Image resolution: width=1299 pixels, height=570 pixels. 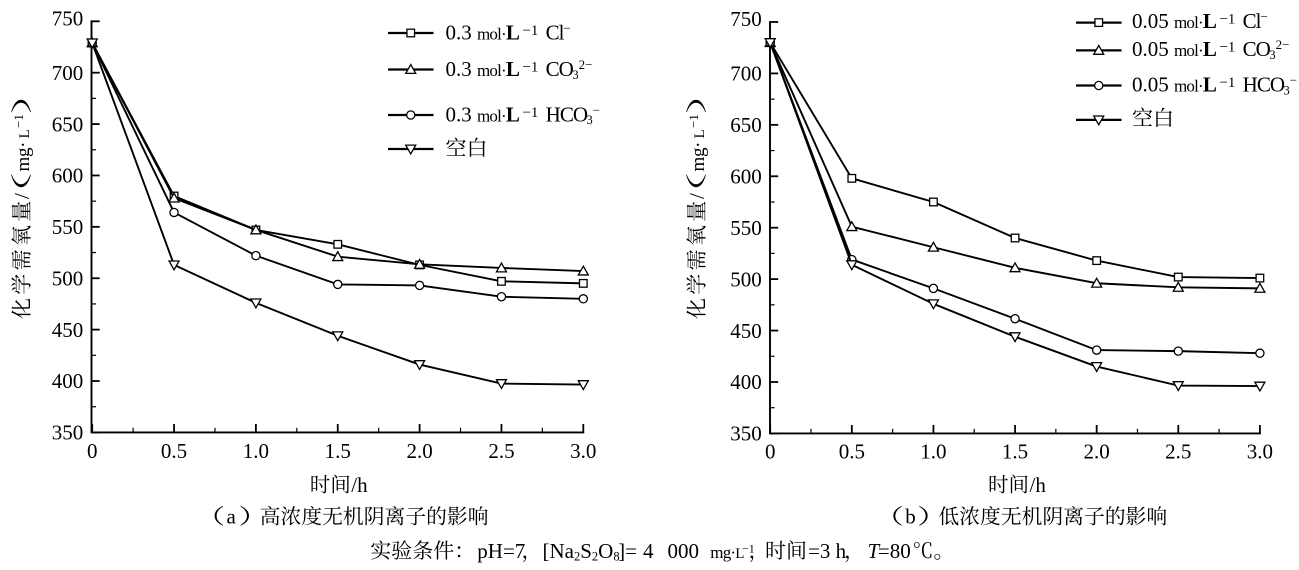 I want to click on svg-text:0.05 mol·L−1 HCO3−: 0.05 mol·L −1 HCO3−, so click(x=1214, y=85).